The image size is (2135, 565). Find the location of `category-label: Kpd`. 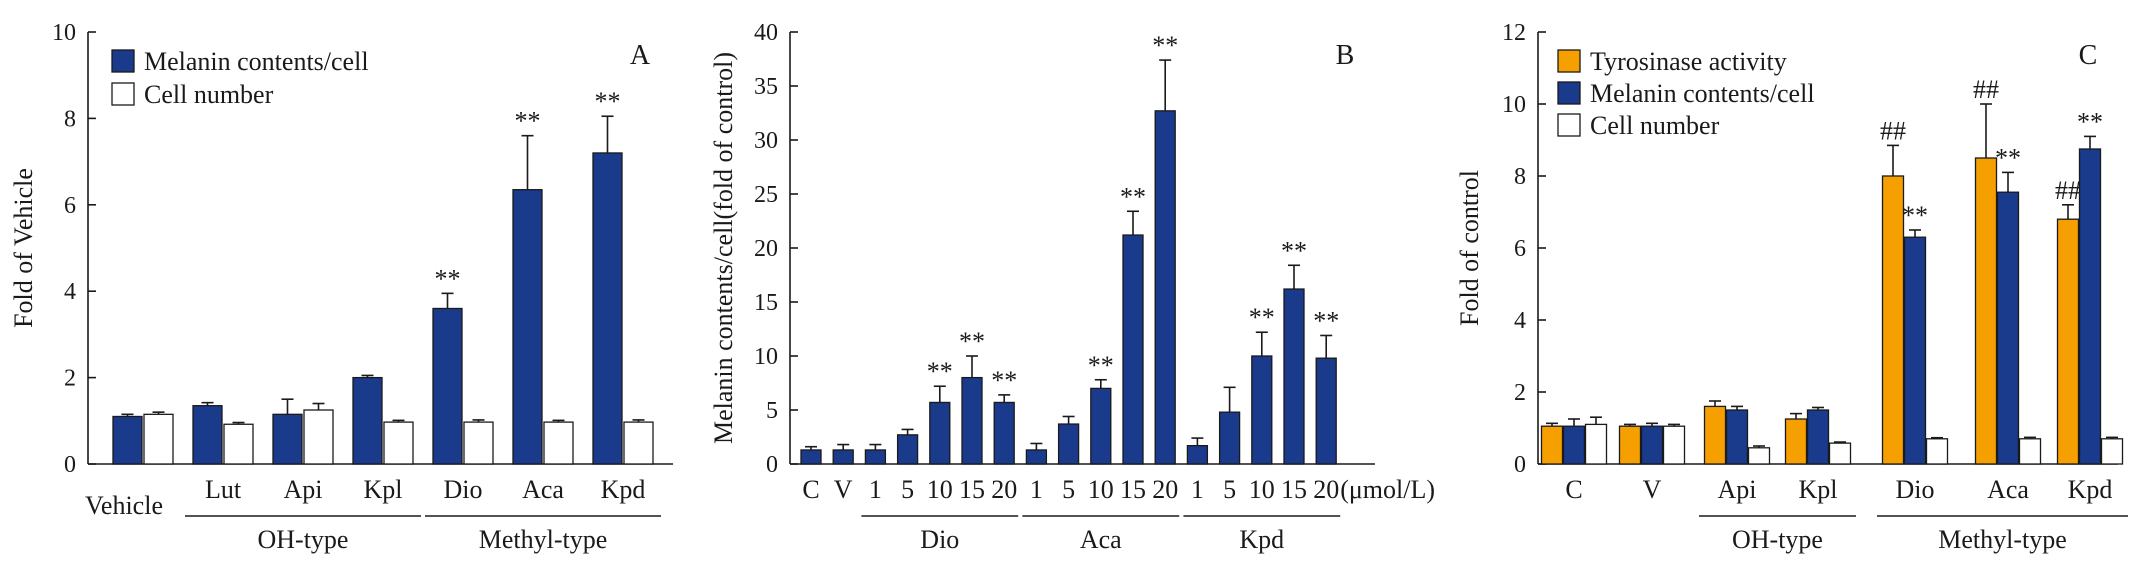

category-label: Kpd is located at coordinates (2090, 489).